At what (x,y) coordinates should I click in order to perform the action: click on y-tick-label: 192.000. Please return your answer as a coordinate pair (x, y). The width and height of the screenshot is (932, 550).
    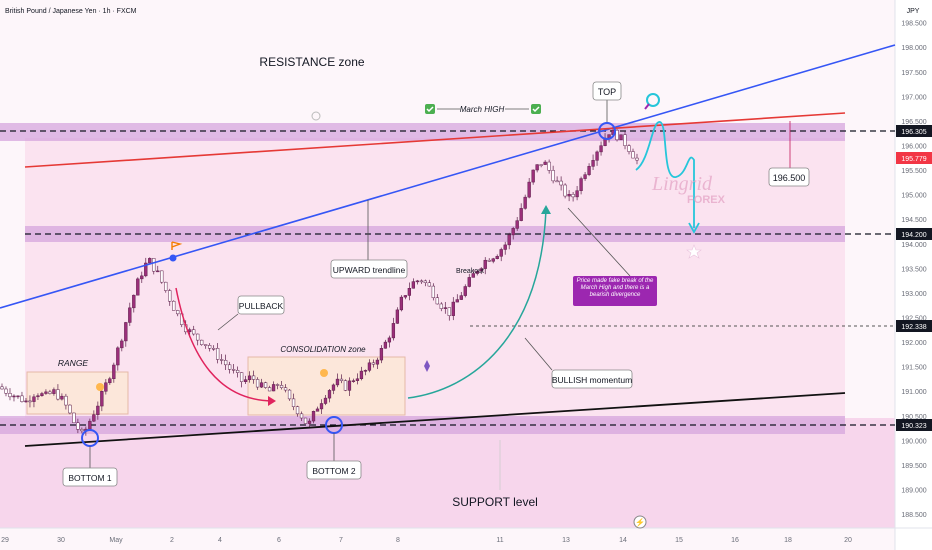
    Looking at the image, I should click on (913, 343).